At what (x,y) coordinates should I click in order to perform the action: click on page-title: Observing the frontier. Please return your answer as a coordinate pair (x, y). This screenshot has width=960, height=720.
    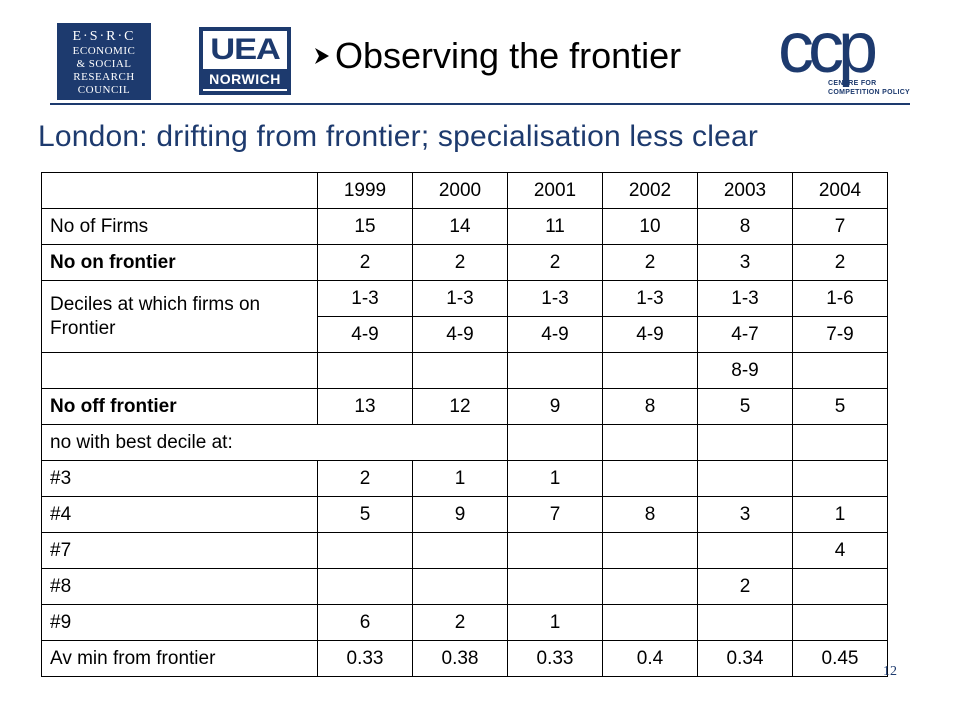
    Looking at the image, I should click on (508, 55).